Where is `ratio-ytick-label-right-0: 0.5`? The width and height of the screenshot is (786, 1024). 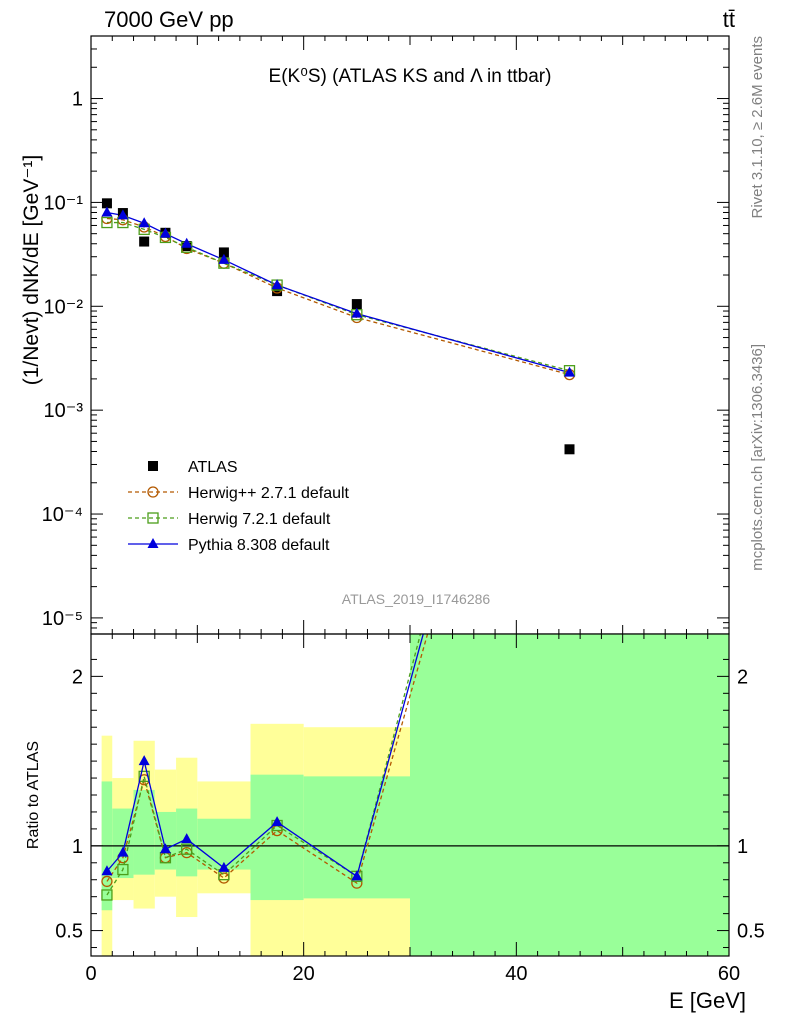 ratio-ytick-label-right-0: 0.5 is located at coordinates (751, 932).